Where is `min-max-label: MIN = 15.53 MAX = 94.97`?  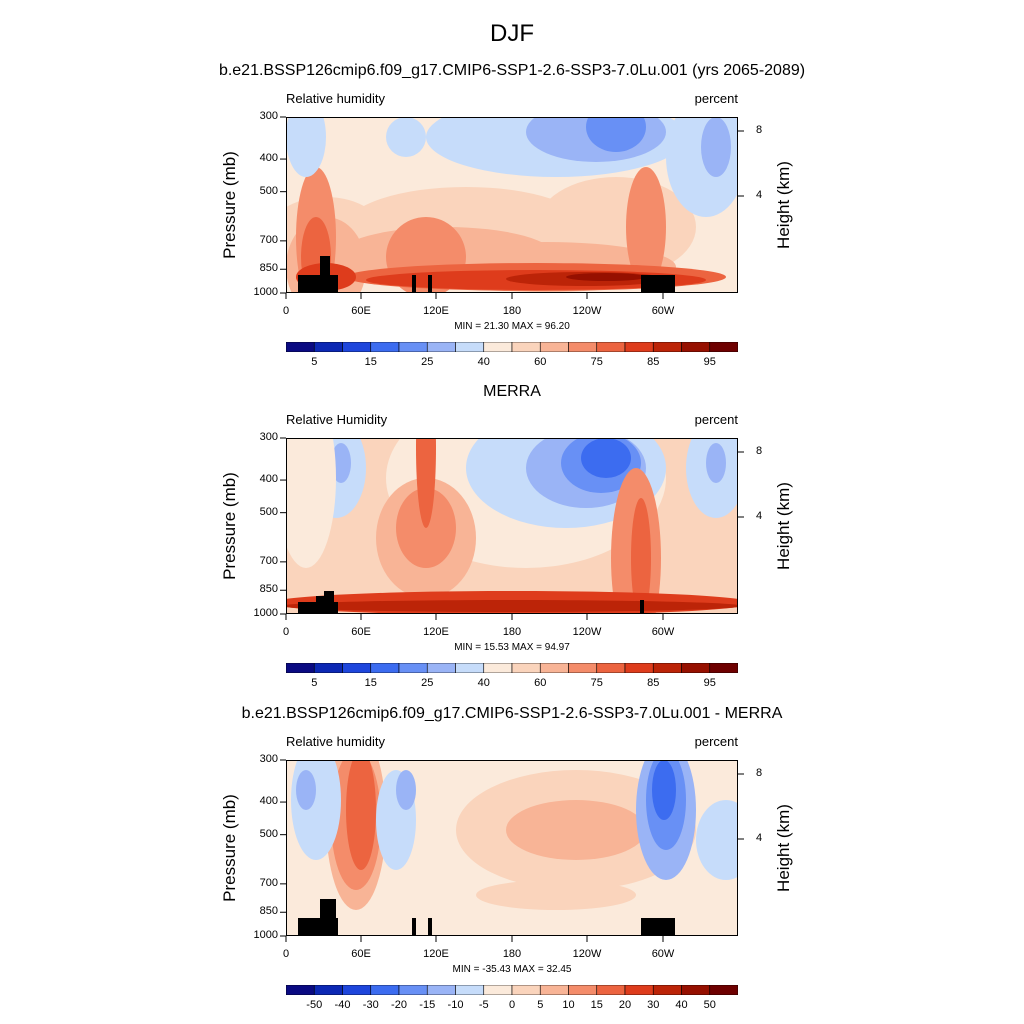 min-max-label: MIN = 15.53 MAX = 94.97 is located at coordinates (512, 647).